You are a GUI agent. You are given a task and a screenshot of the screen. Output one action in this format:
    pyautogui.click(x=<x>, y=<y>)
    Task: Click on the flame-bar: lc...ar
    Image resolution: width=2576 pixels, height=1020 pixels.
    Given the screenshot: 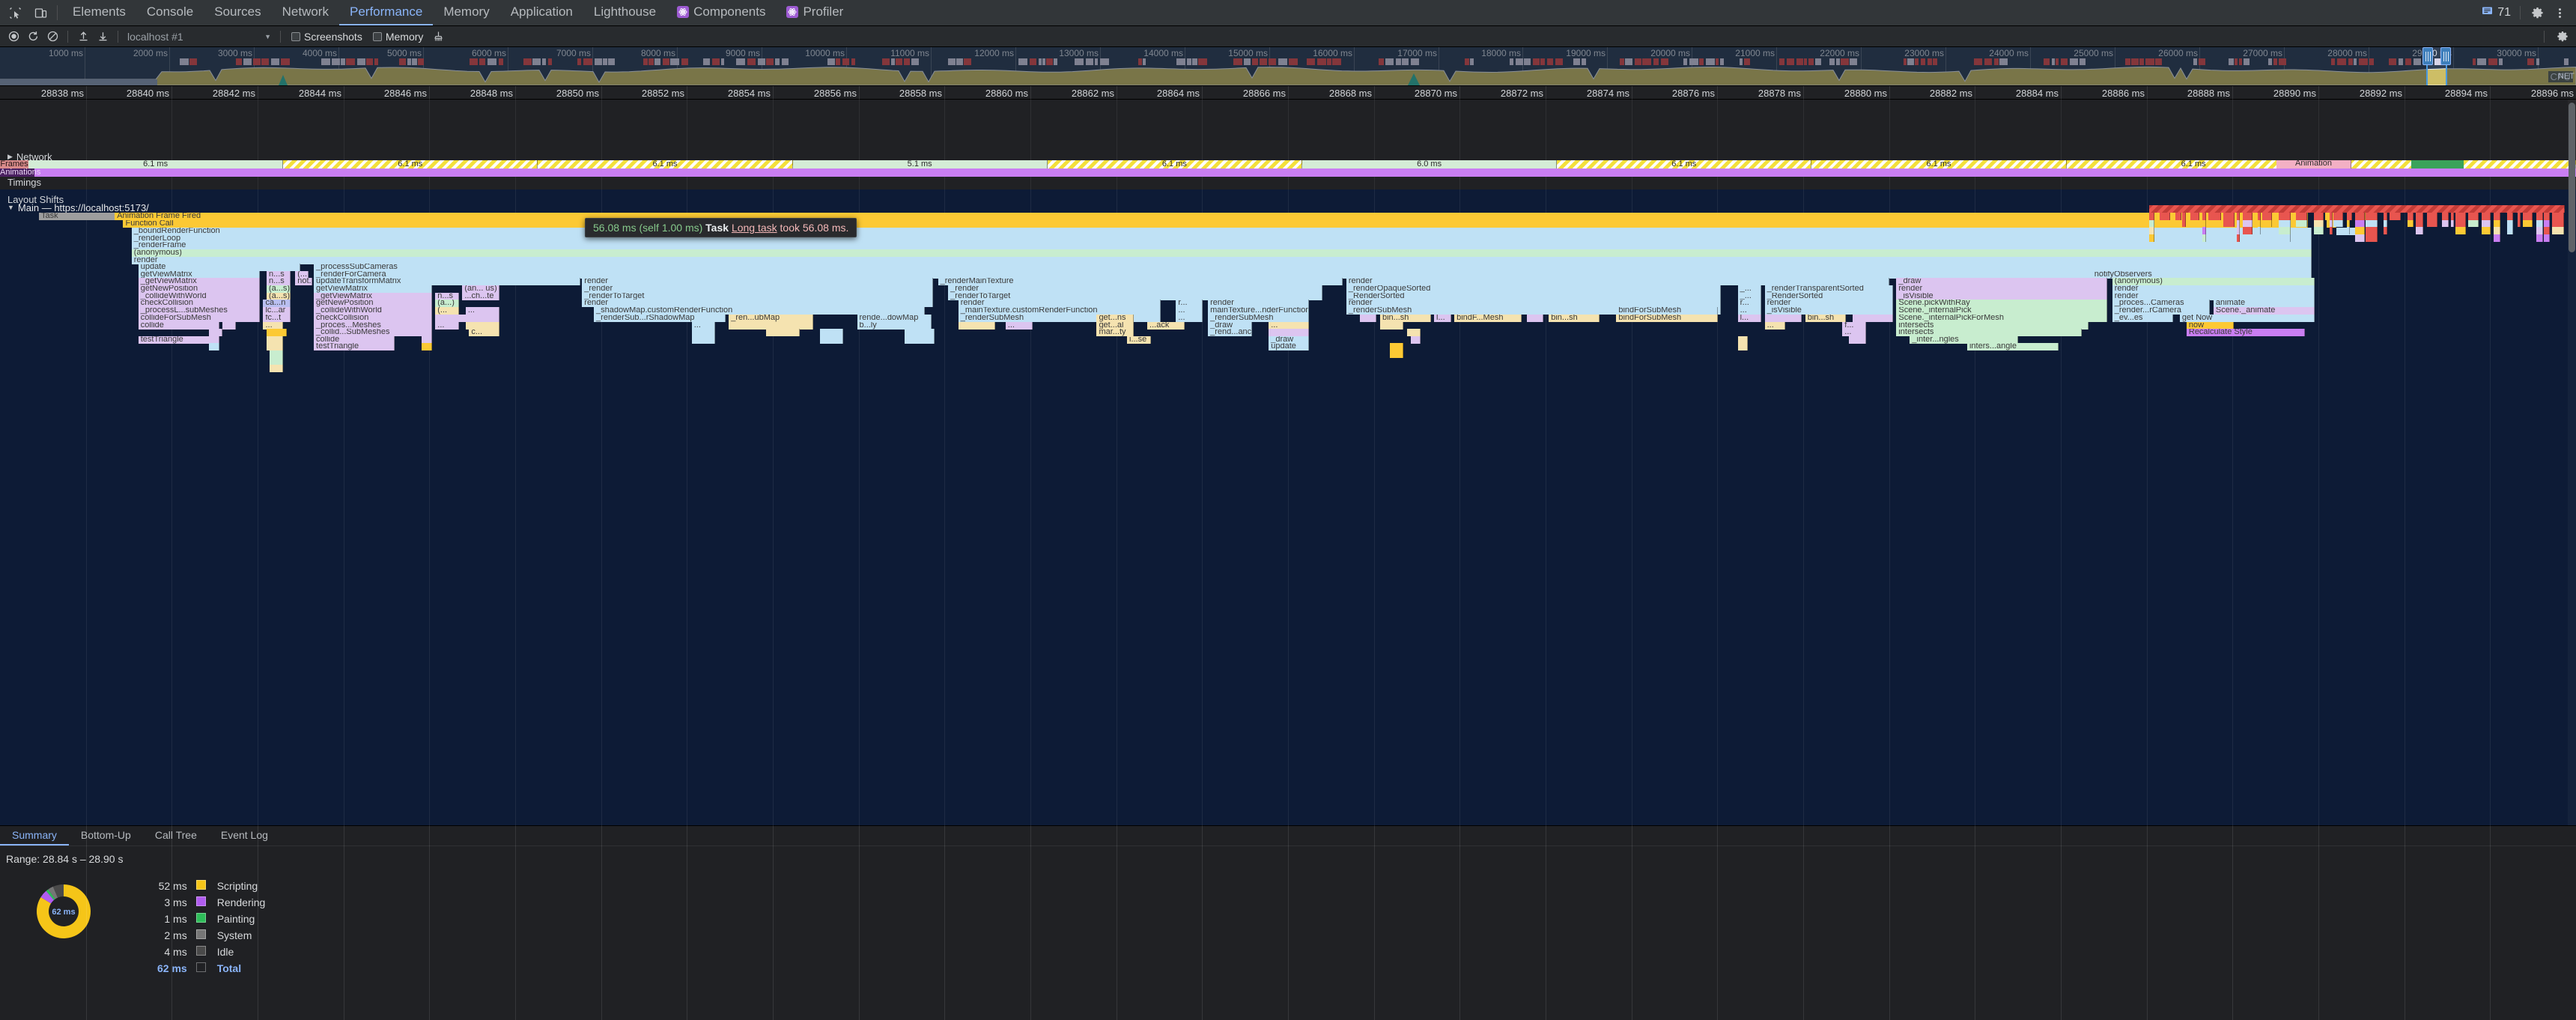 What is the action you would take?
    pyautogui.click(x=277, y=311)
    